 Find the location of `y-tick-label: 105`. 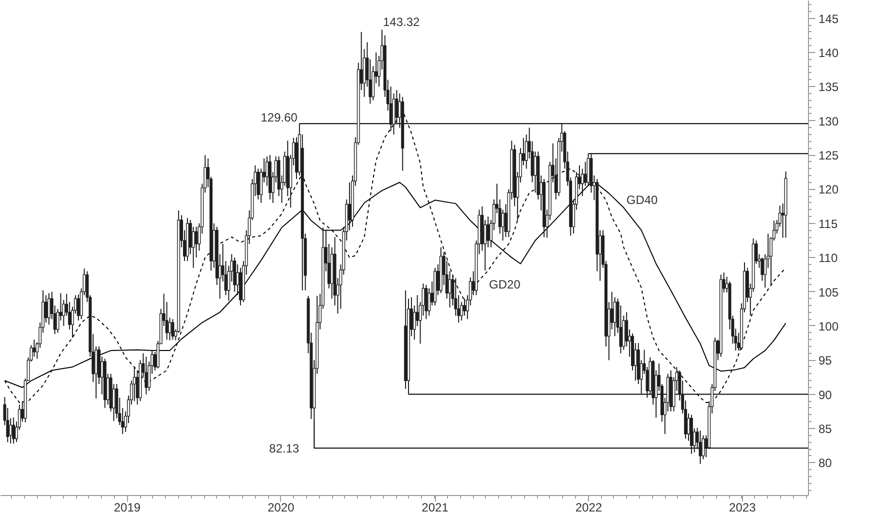

y-tick-label: 105 is located at coordinates (828, 292).